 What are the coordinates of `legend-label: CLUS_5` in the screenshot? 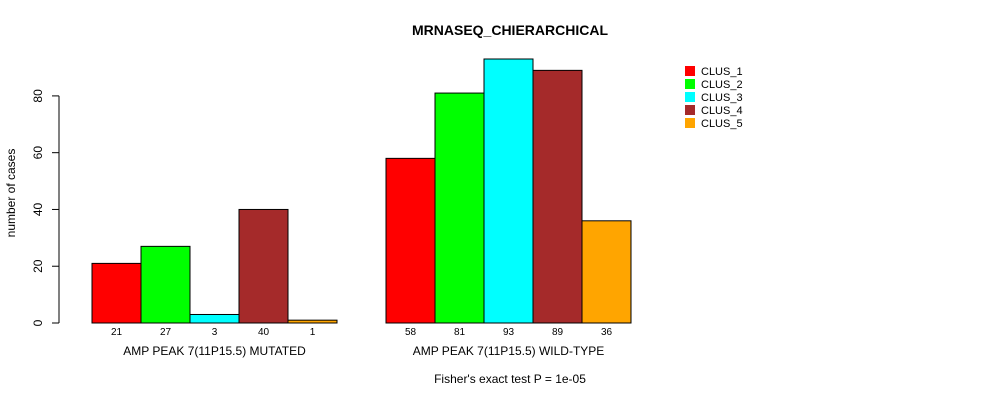 It's located at (722, 124).